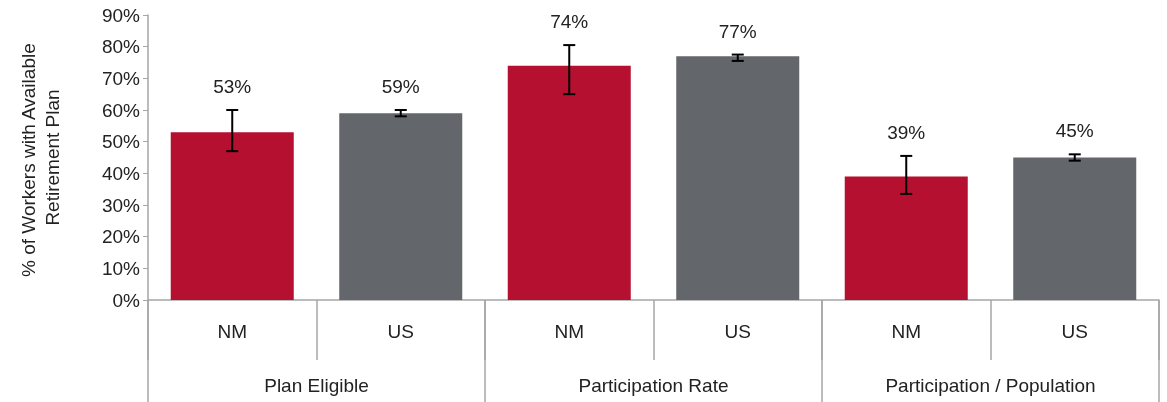  Describe the element at coordinates (400, 86) in the screenshot. I see `data-label: 59%` at that location.